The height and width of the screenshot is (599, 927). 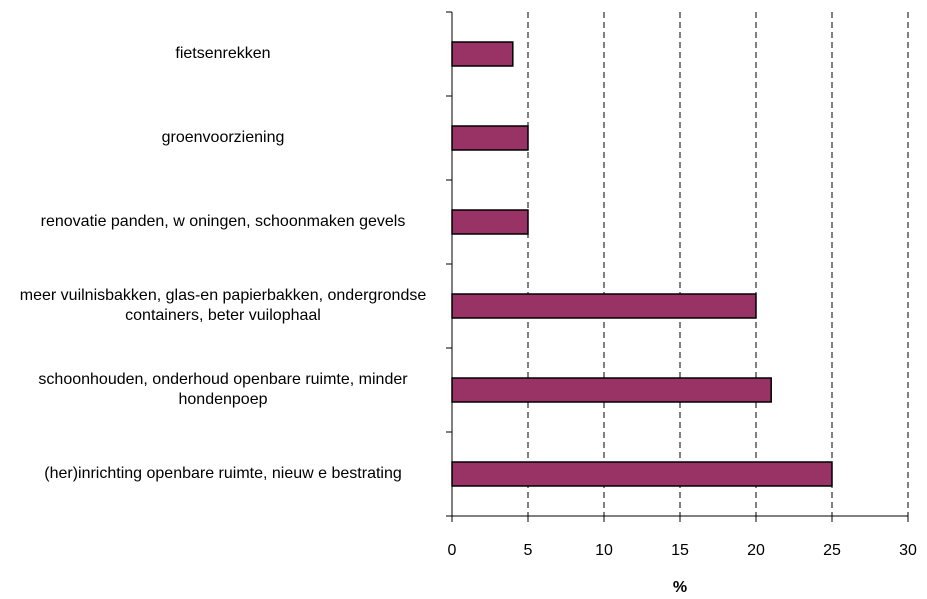 What do you see at coordinates (604, 550) in the screenshot?
I see `x-tick-label: 10` at bounding box center [604, 550].